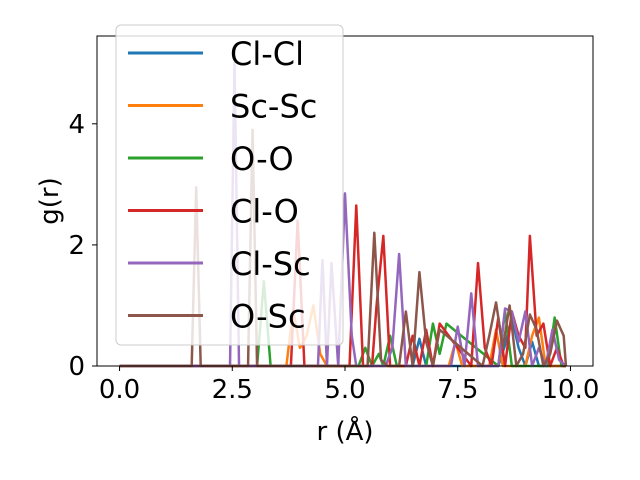  I want to click on legend-label: Cl-O, so click(264, 212).